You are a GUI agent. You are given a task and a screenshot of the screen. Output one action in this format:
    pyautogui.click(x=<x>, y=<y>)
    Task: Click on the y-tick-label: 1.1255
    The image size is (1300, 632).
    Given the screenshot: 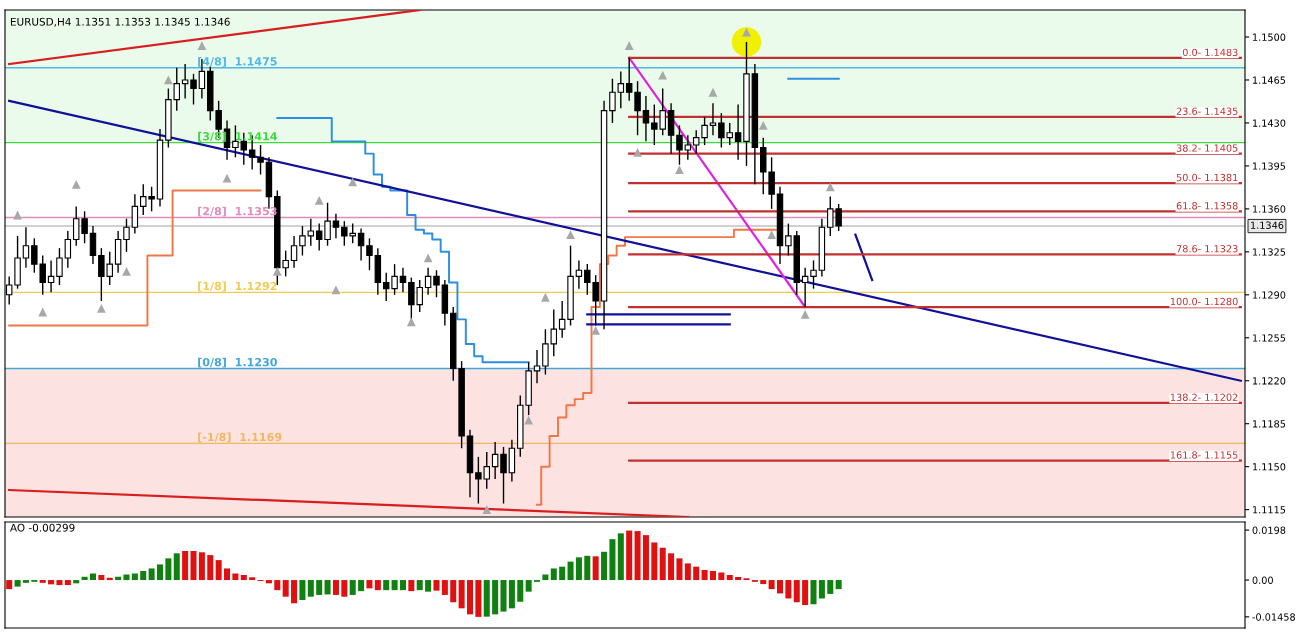 What is the action you would take?
    pyautogui.click(x=1269, y=338)
    